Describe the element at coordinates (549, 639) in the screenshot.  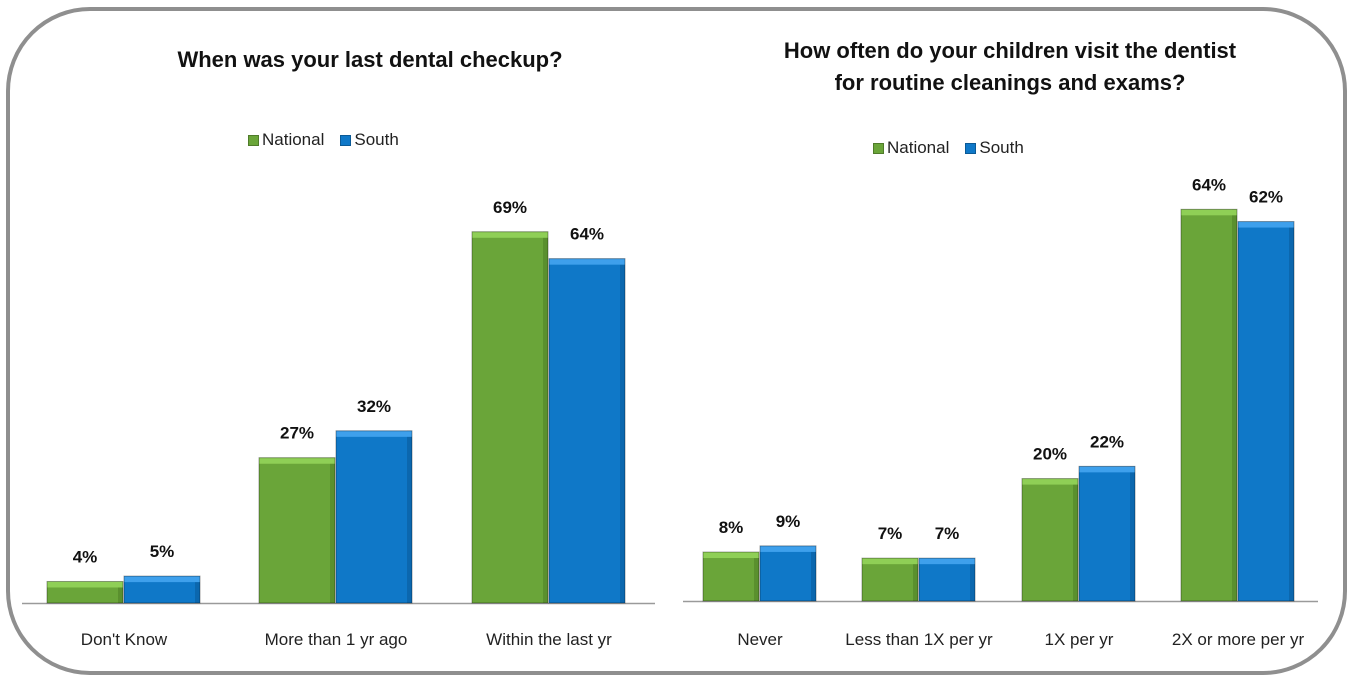
I see `category-label: Within the last yr` at that location.